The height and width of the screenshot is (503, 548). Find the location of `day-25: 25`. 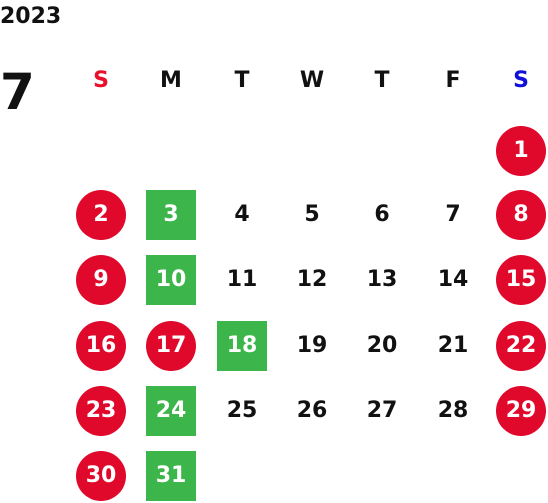

day-25: 25 is located at coordinates (242, 410).